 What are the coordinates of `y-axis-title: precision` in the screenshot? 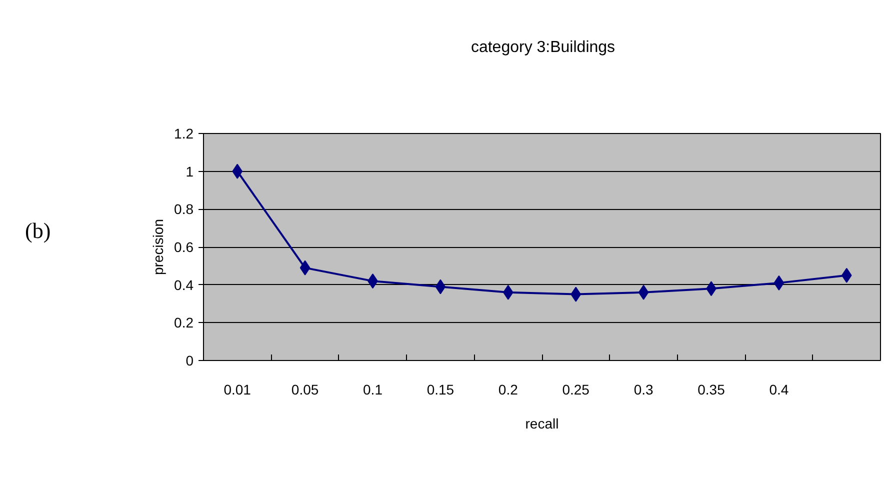 It's located at (158, 247).